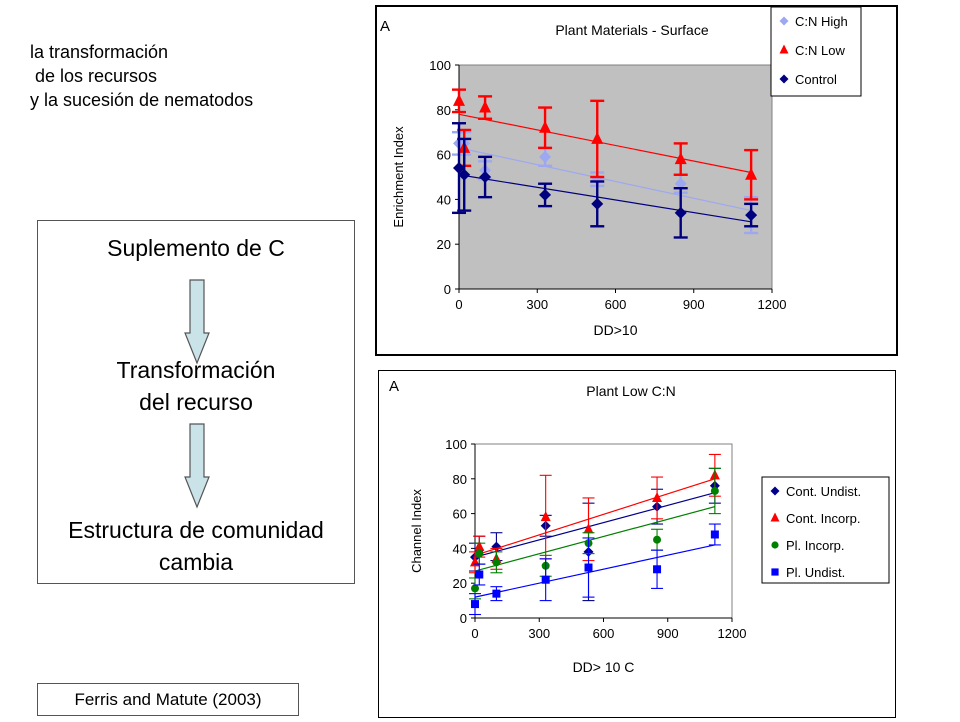 This screenshot has width=960, height=722. I want to click on flow-step-community-change-line2: cambia, so click(196, 562).